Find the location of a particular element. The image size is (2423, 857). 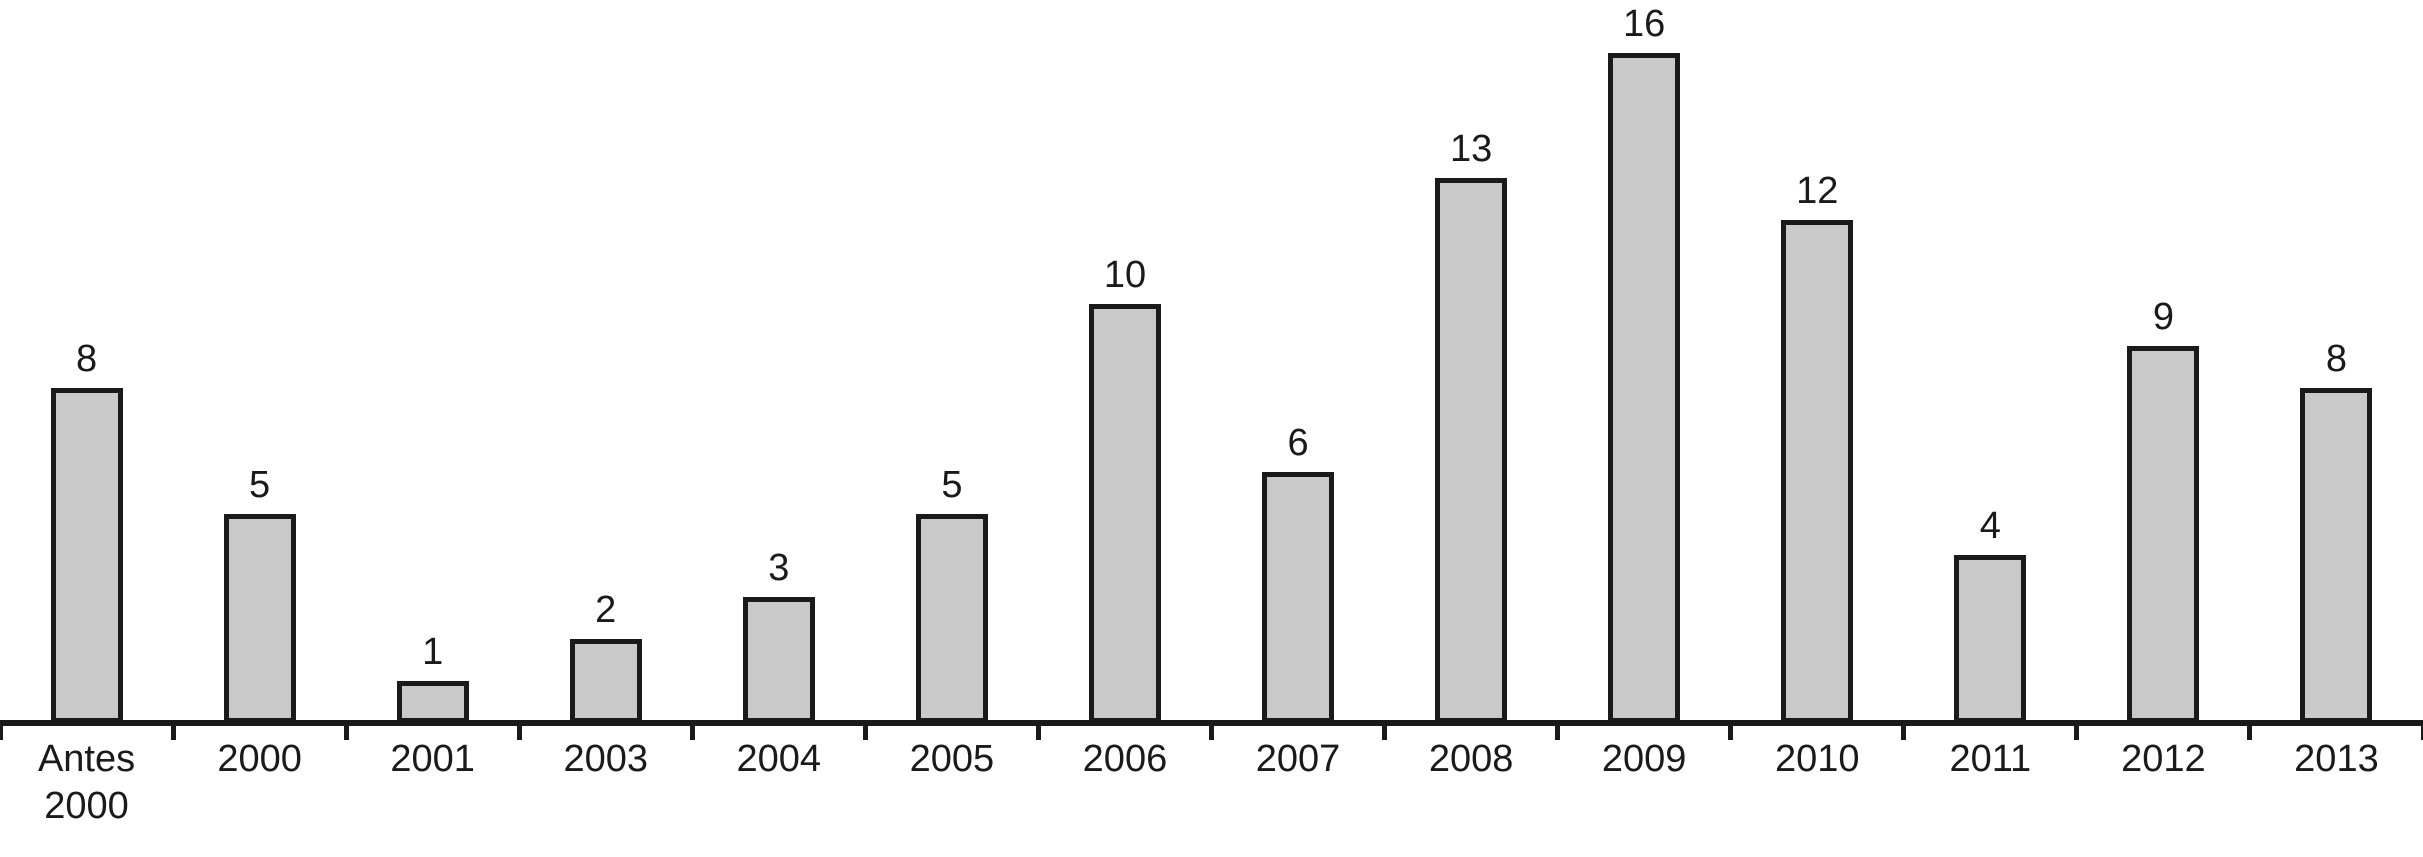

bar-value-label: 3 is located at coordinates (779, 568).